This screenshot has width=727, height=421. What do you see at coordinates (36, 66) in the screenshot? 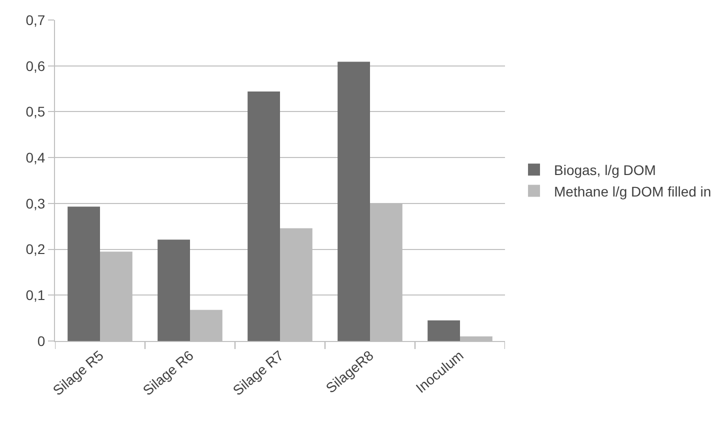
I see `y-tick-label: 0,6` at bounding box center [36, 66].